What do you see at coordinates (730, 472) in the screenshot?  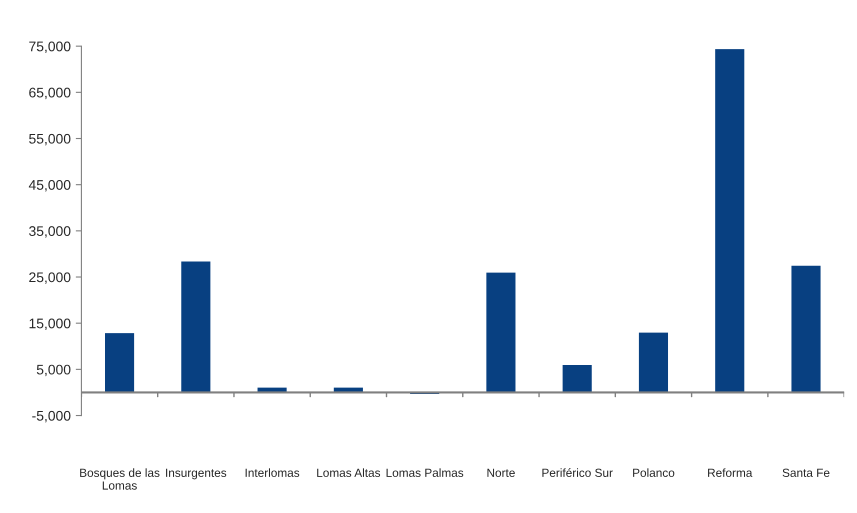 I see `x-tick-label: Reforma` at bounding box center [730, 472].